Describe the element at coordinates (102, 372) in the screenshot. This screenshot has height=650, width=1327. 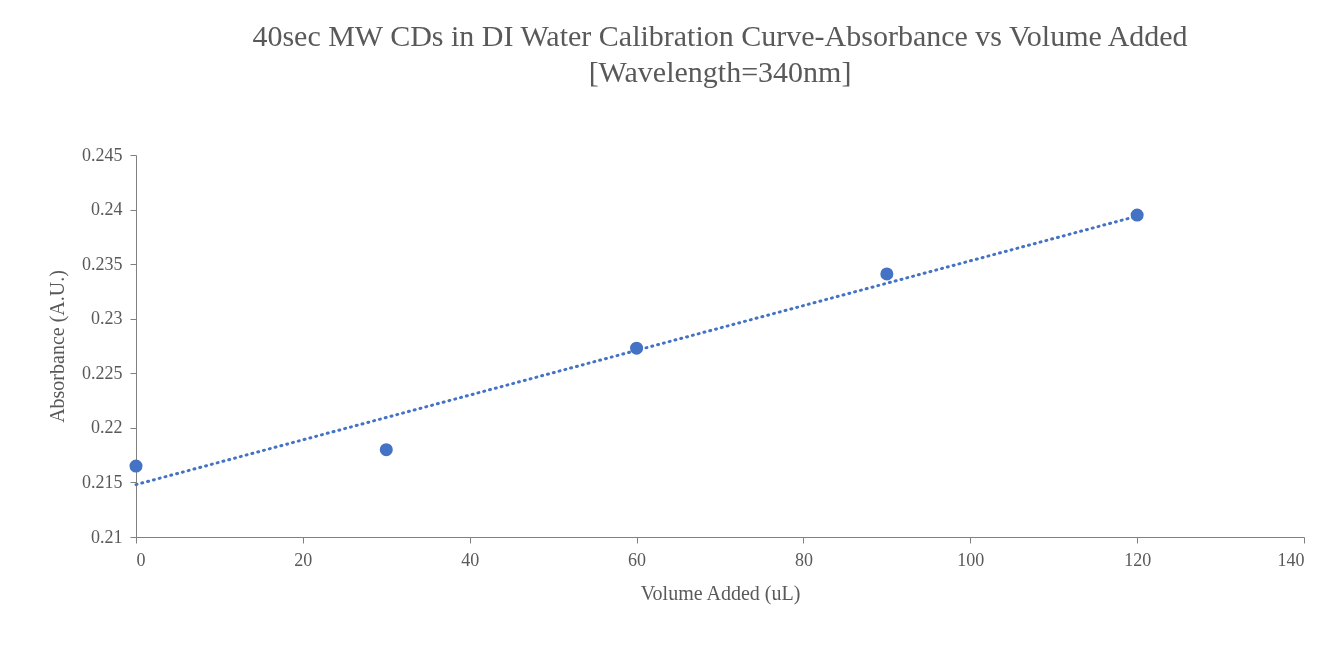
I see `y-tick-label: 0.225` at that location.